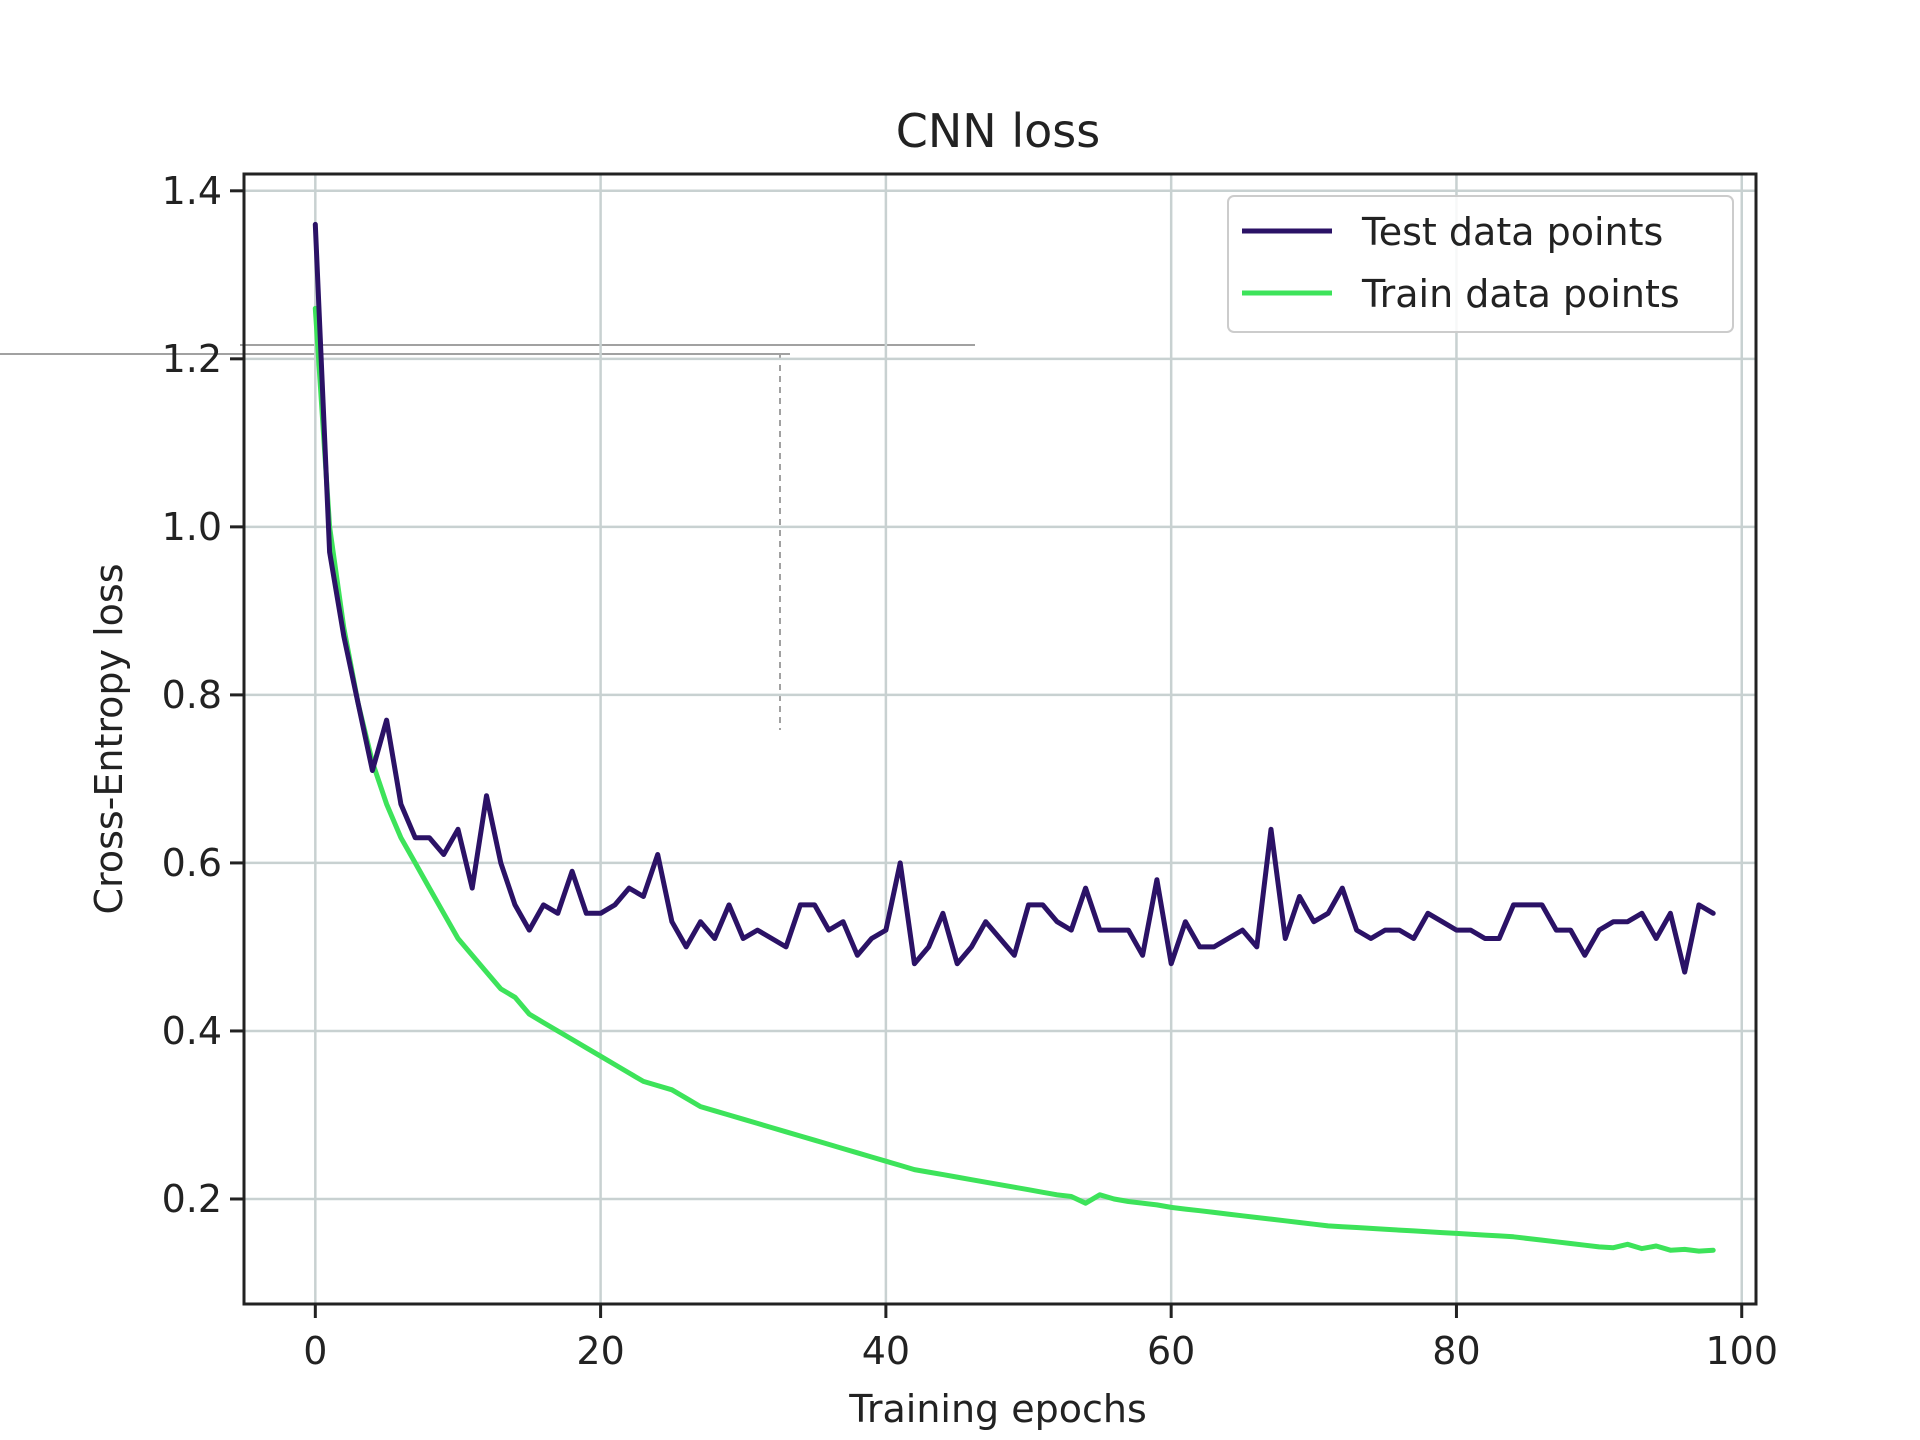 Image resolution: width=1920 pixels, height=1440 pixels. I want to click on x-tick-label: 100, so click(1741, 1351).